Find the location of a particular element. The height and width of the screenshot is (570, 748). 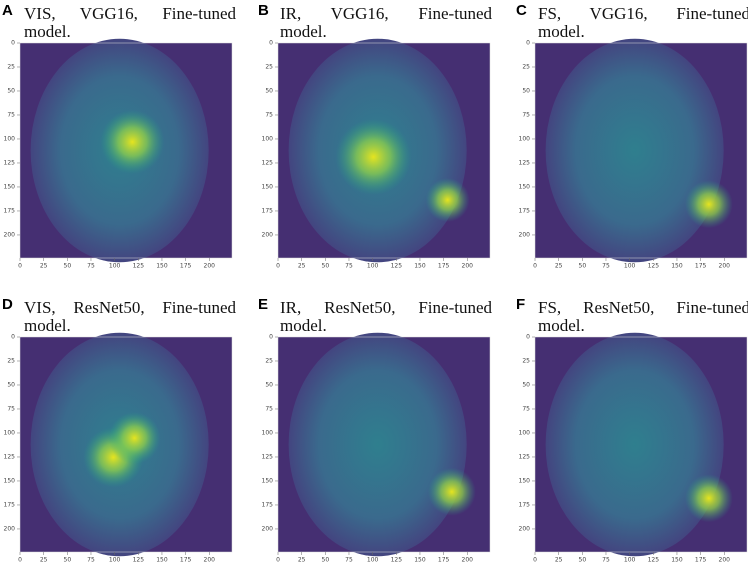

panel-title: IR, ResNet50, Fine-tuned model. is located at coordinates (386, 316).